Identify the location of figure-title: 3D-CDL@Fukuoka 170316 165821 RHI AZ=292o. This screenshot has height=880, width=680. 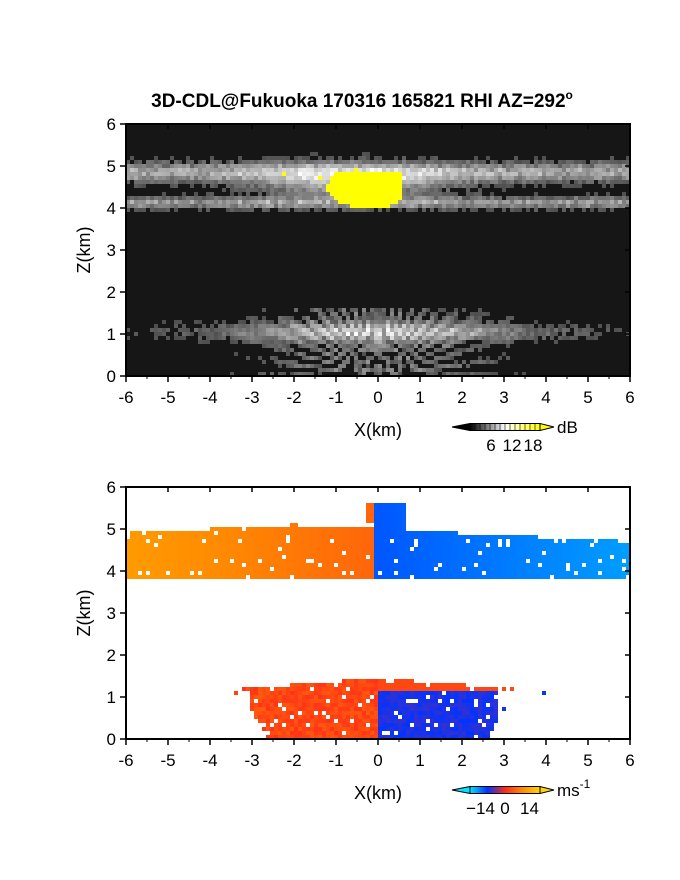
(362, 100).